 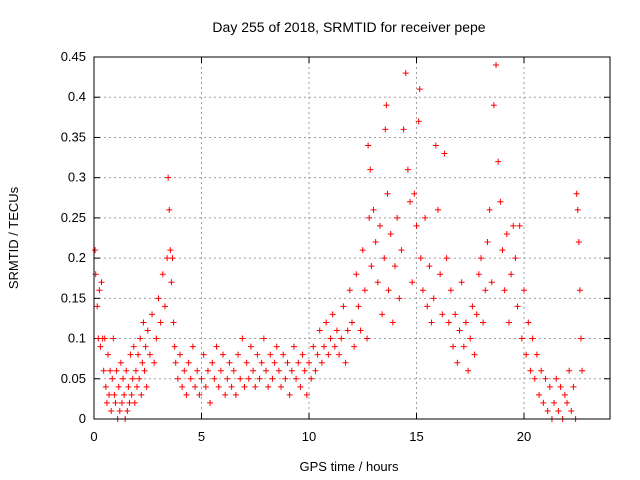 I want to click on y-tick-label: 0.4, so click(x=77, y=96).